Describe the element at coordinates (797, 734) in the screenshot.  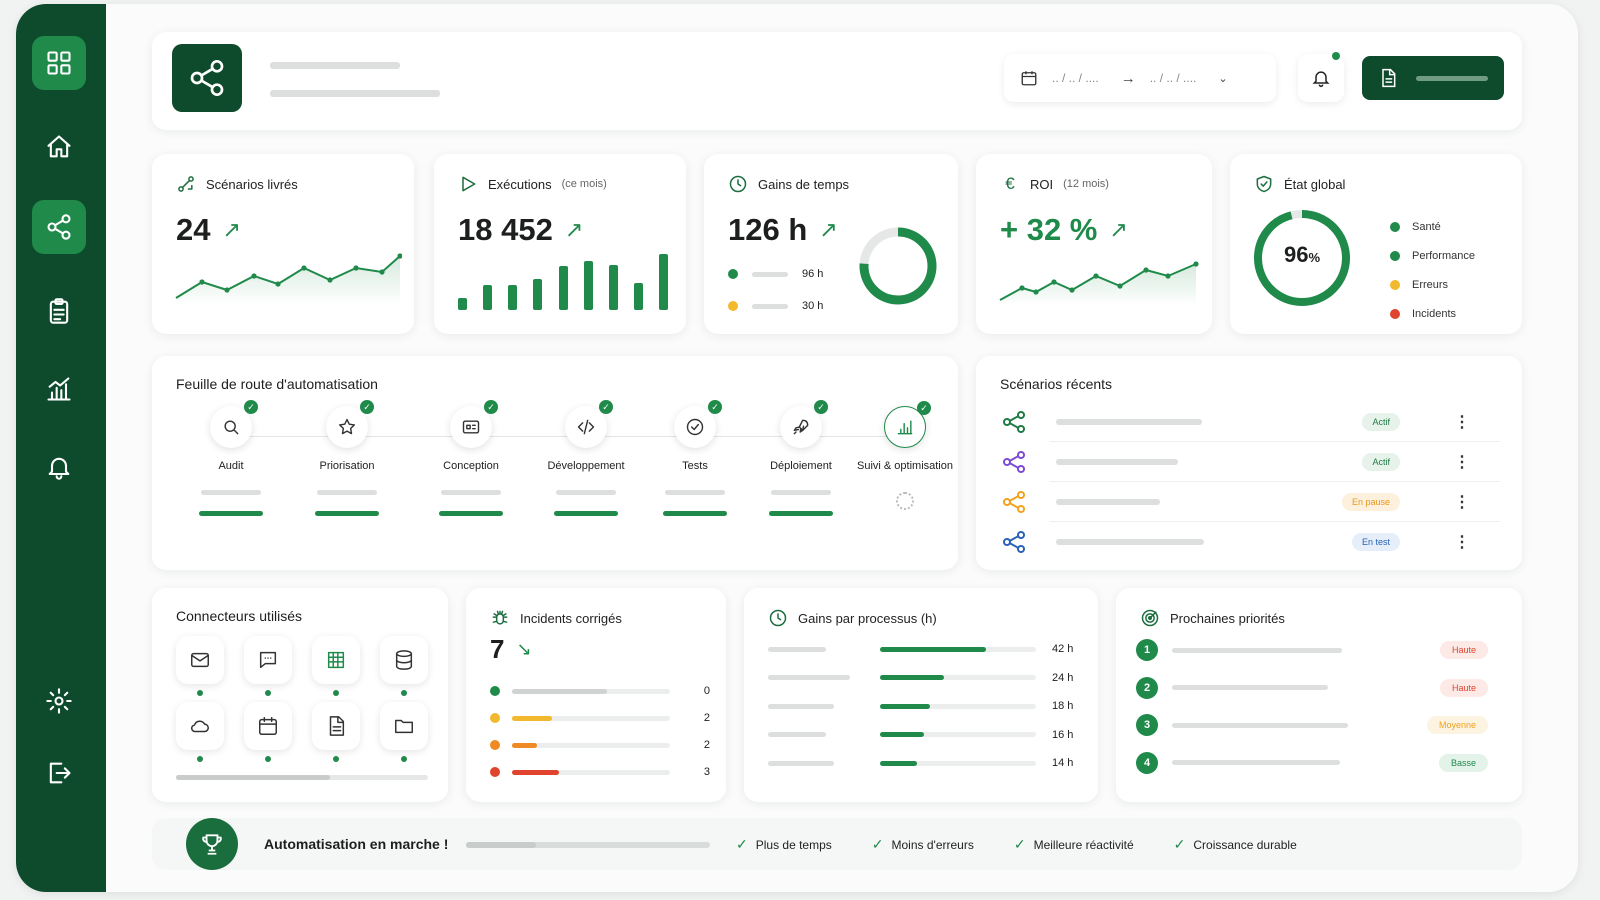
I see `process-name-placeholder` at that location.